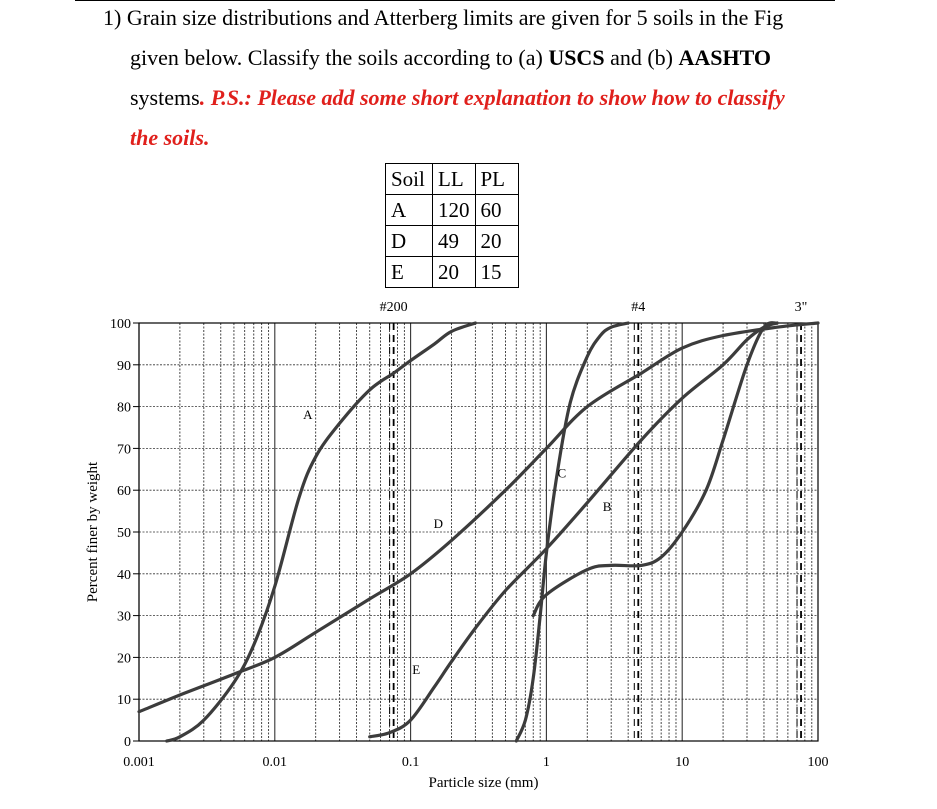 The width and height of the screenshot is (937, 809). I want to click on y-tick-label: 20, so click(124, 658).